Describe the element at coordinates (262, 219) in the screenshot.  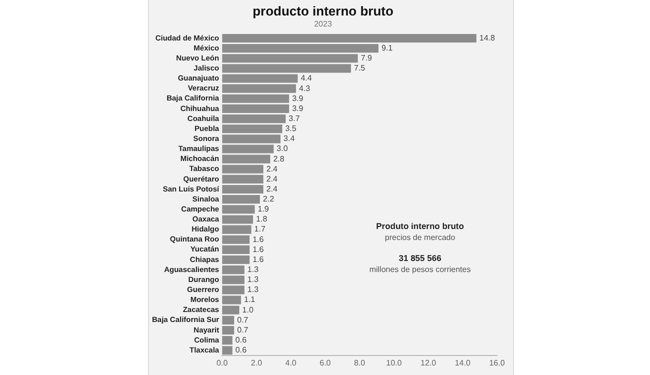
I see `data-label: 1.8` at that location.